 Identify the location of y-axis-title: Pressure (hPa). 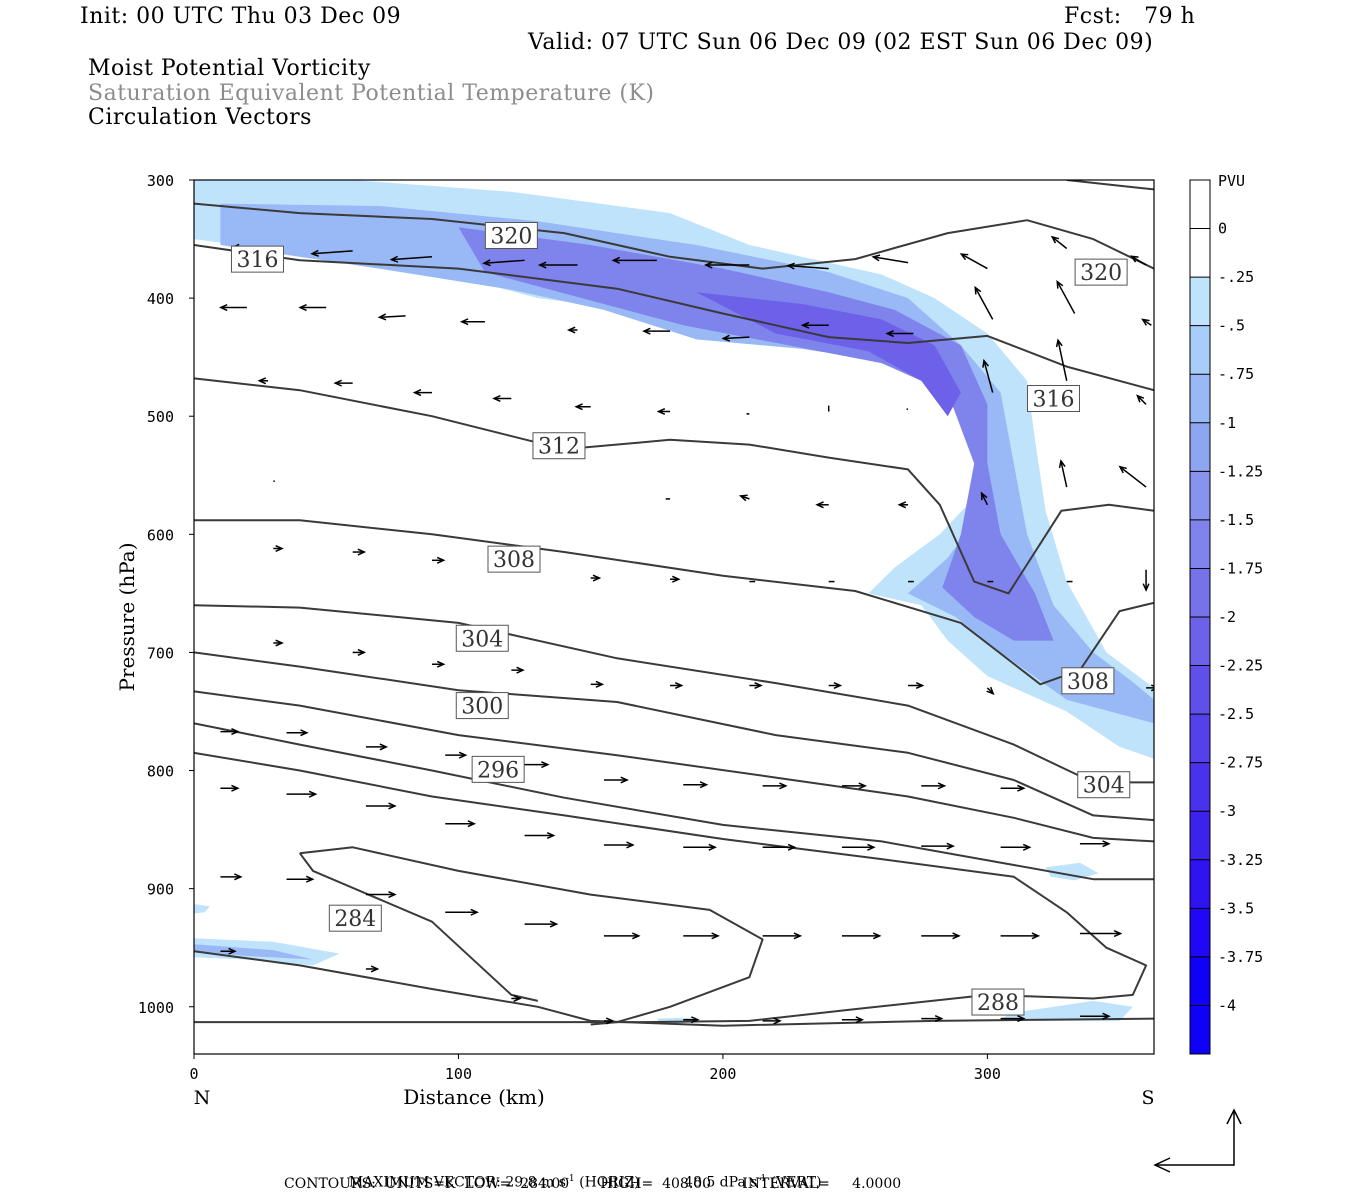
(127, 617).